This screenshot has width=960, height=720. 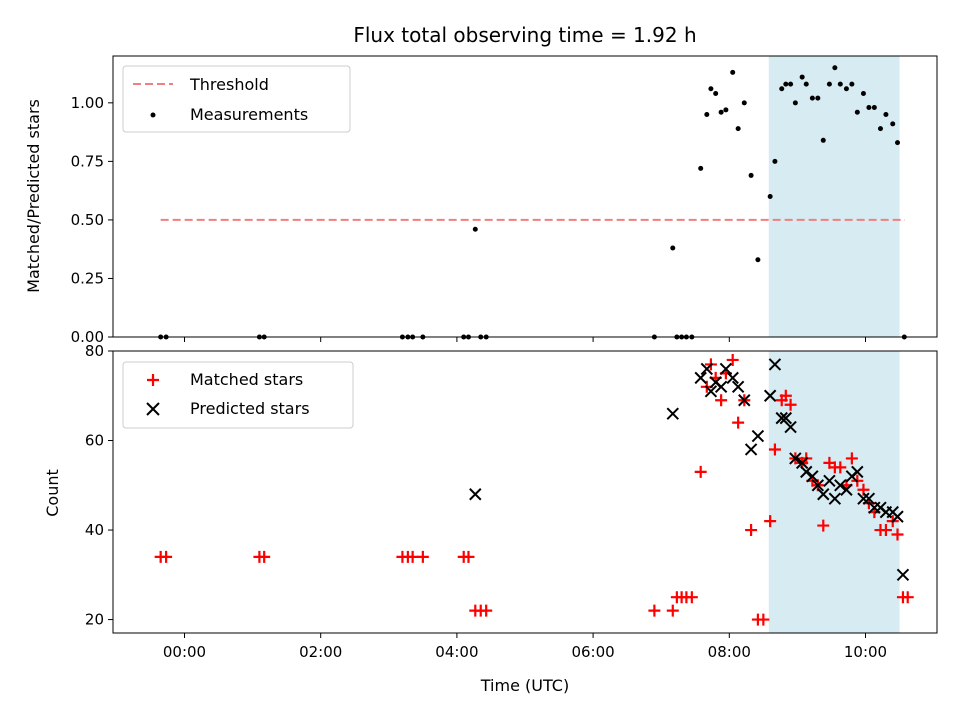 I want to click on legend-measurements-swatch, so click(x=153, y=115).